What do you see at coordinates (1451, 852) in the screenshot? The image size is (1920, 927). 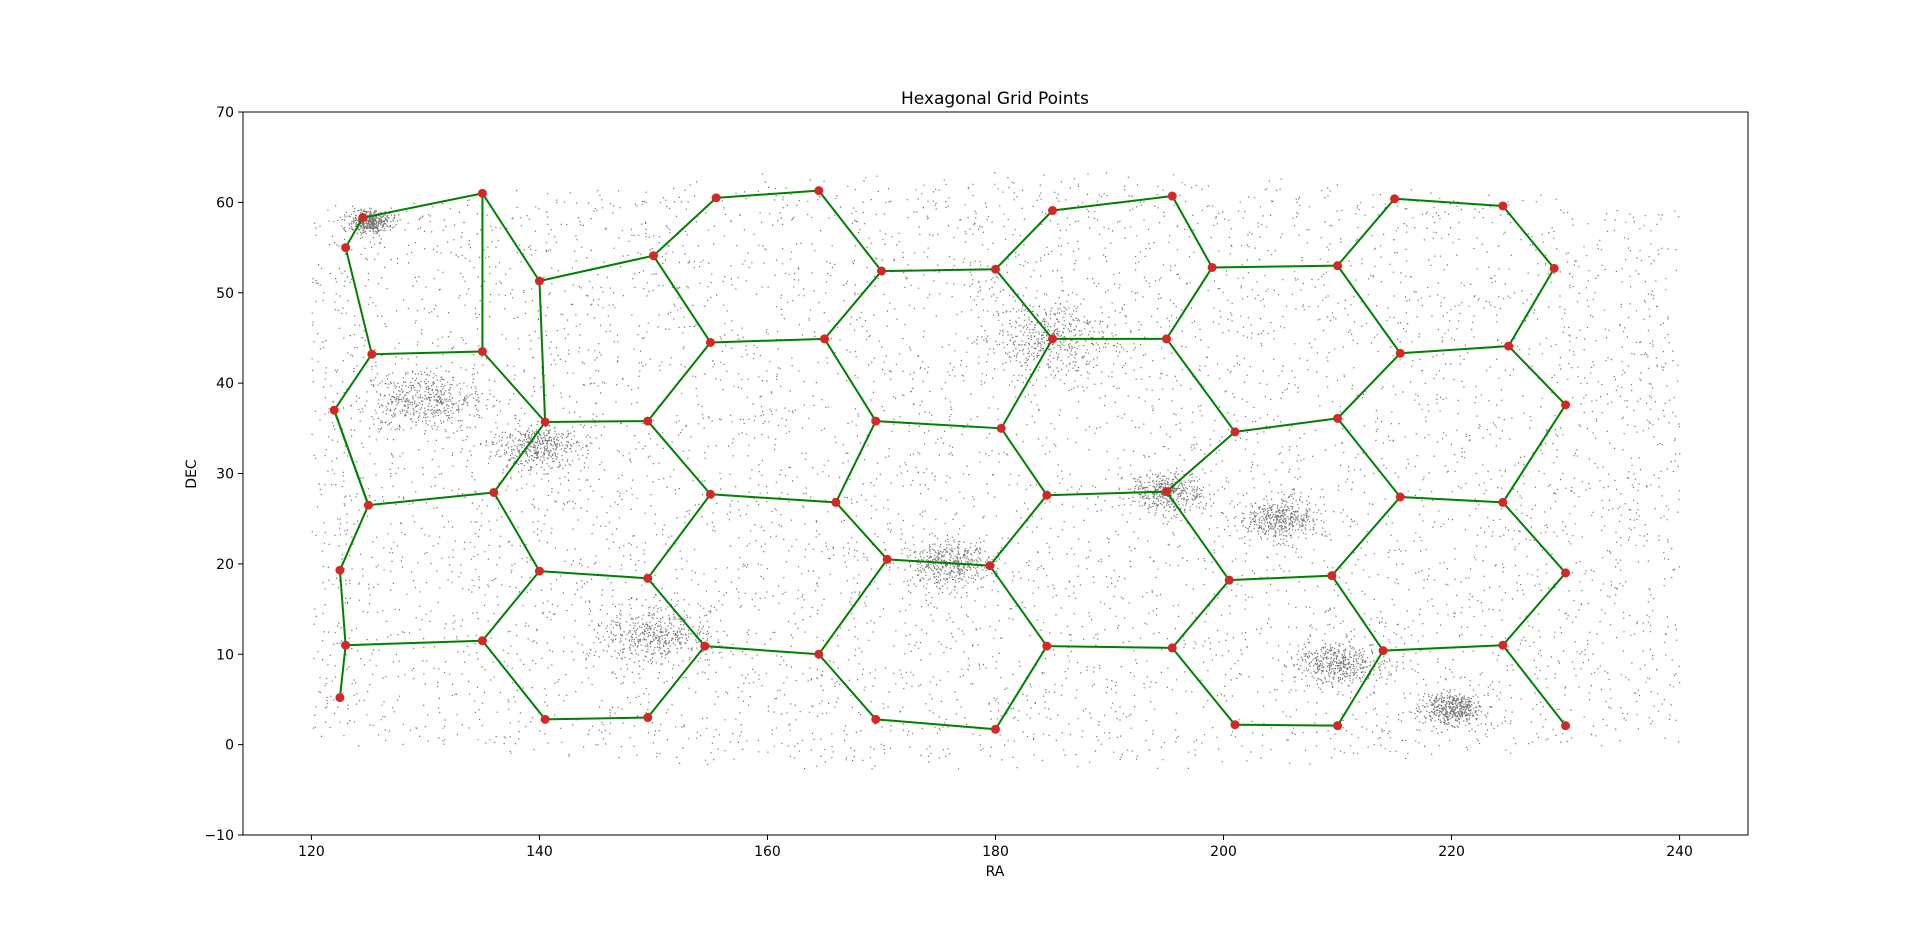 I see `x-tick-label: 220` at bounding box center [1451, 852].